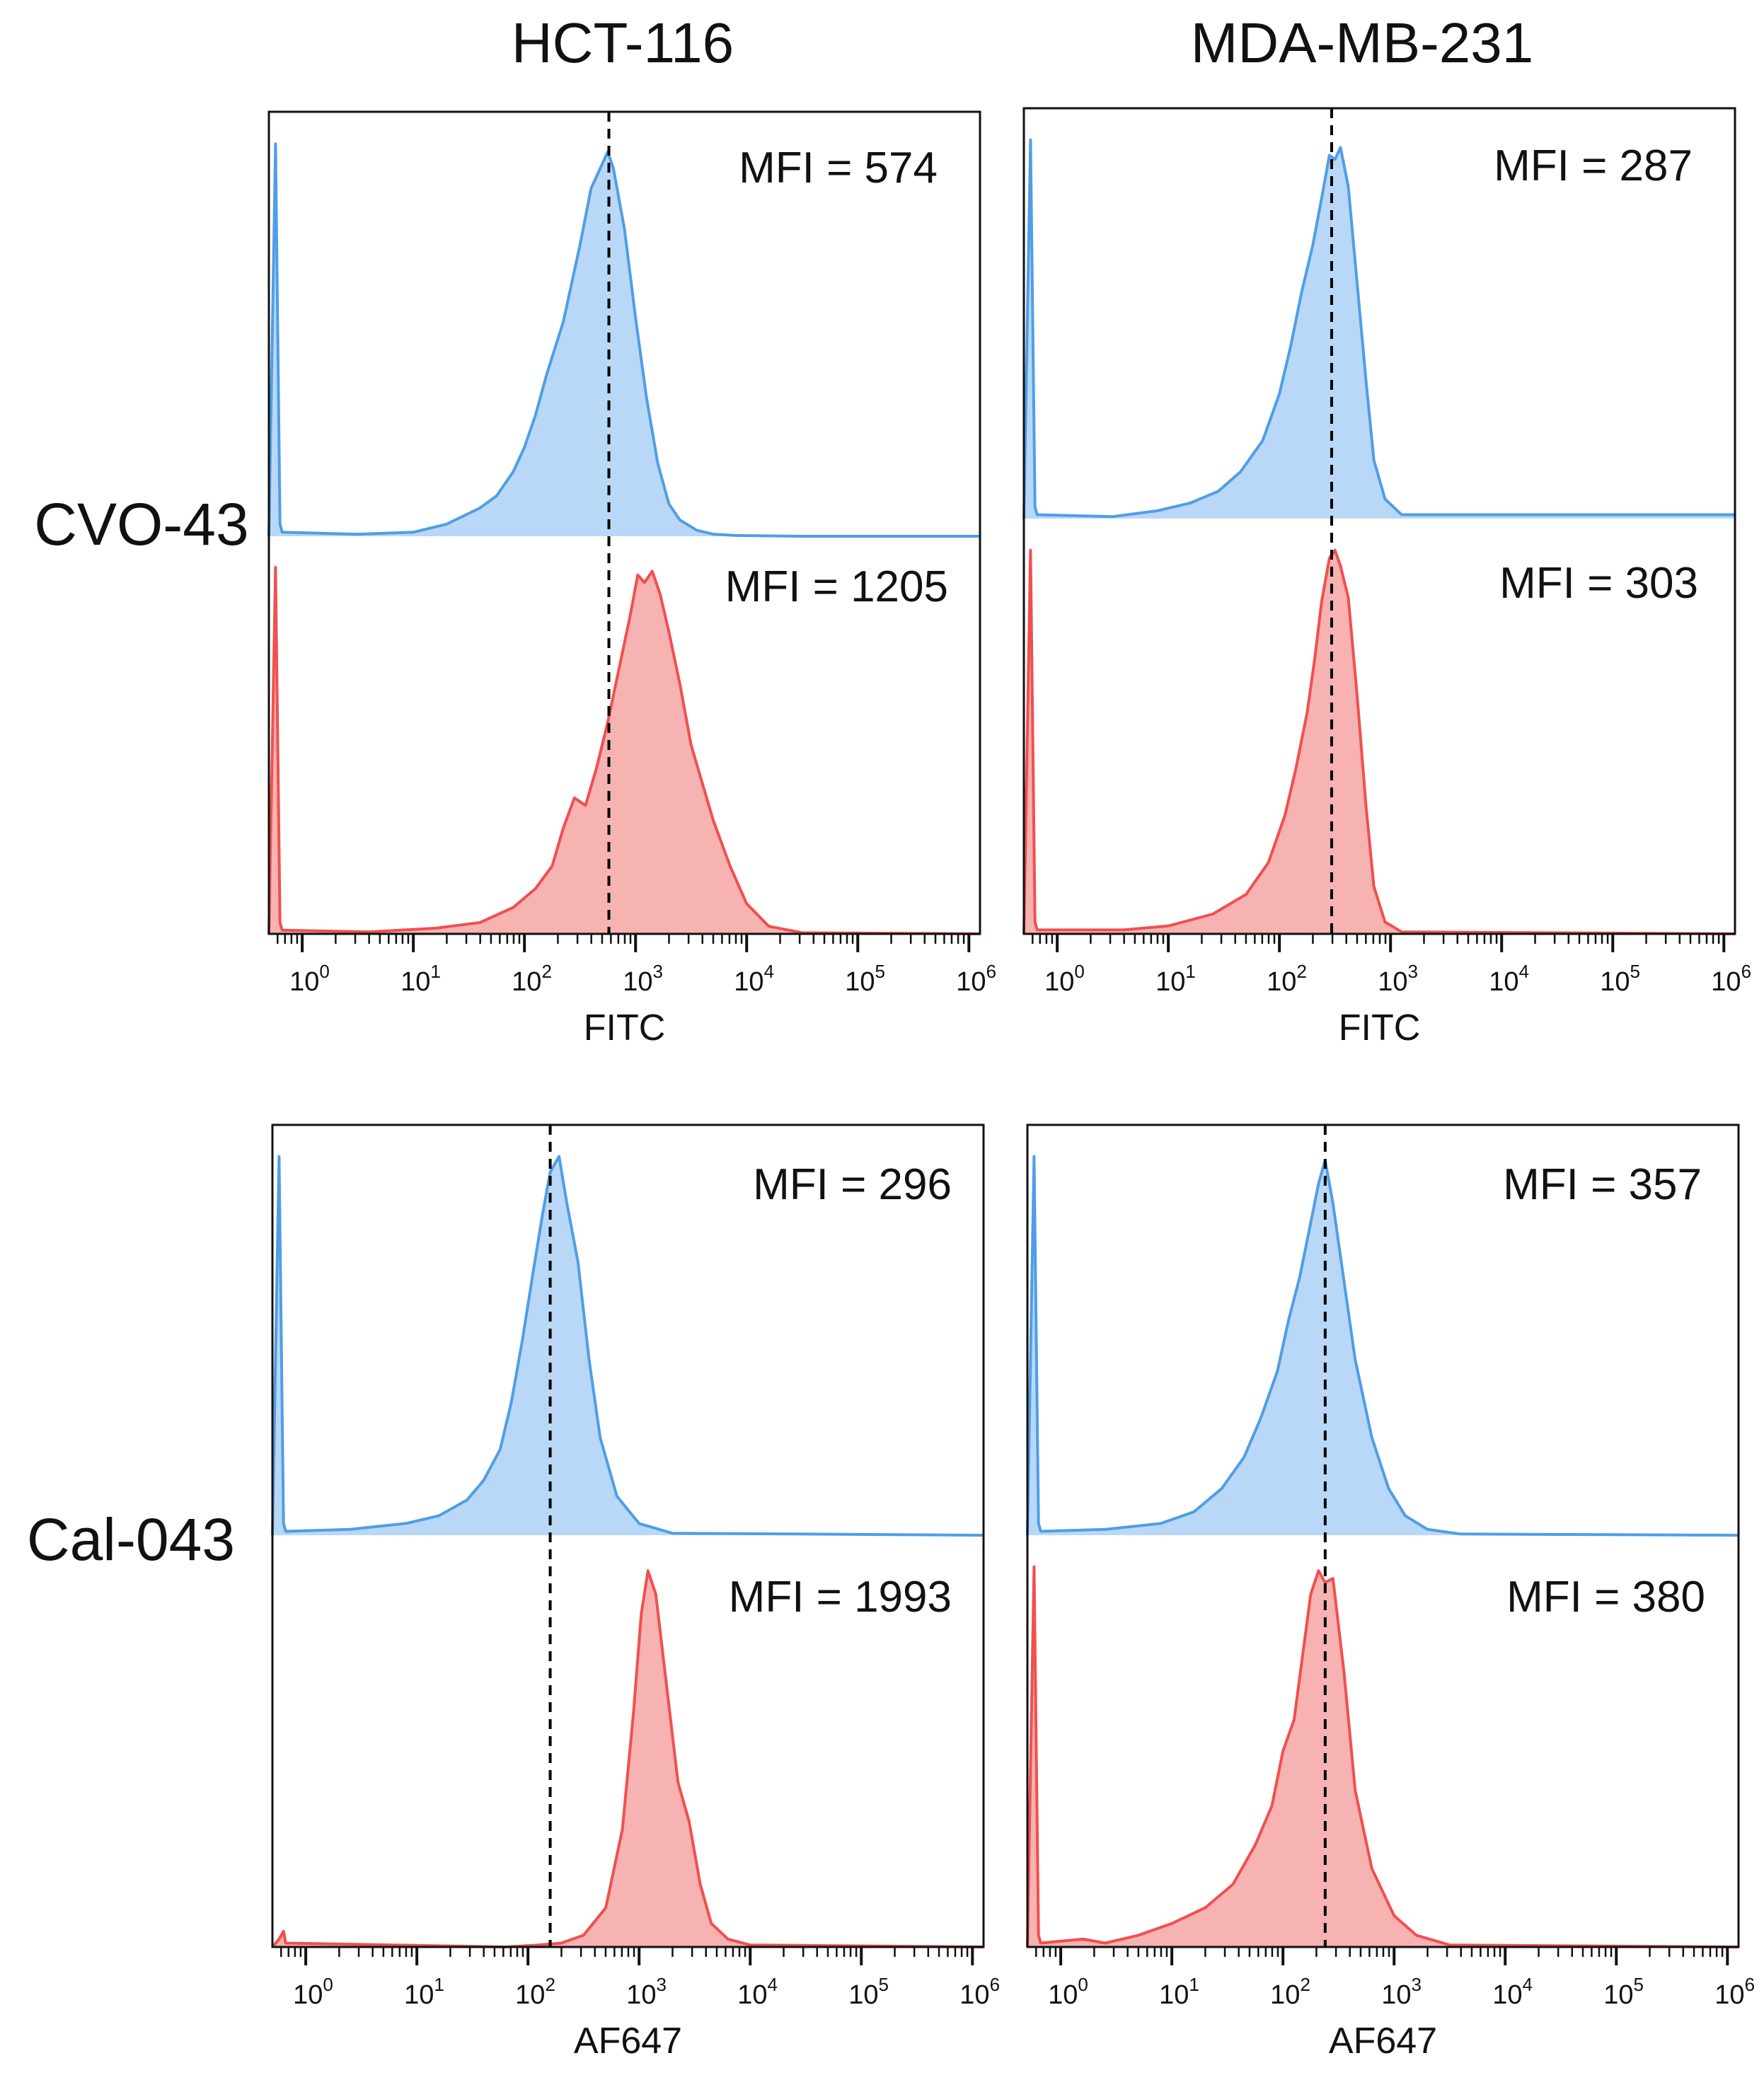 The width and height of the screenshot is (1764, 2092). What do you see at coordinates (836, 586) in the screenshot?
I see `treated-mfi-label: MFI = 1205` at bounding box center [836, 586].